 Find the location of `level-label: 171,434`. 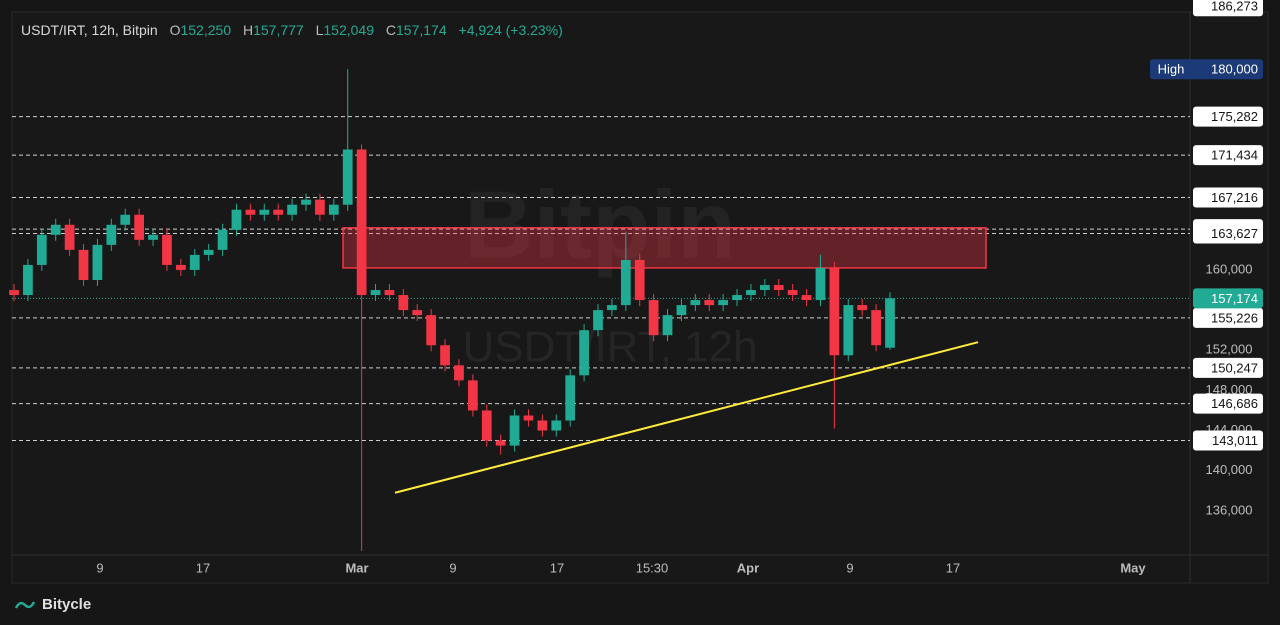

level-label: 171,434 is located at coordinates (1234, 155).